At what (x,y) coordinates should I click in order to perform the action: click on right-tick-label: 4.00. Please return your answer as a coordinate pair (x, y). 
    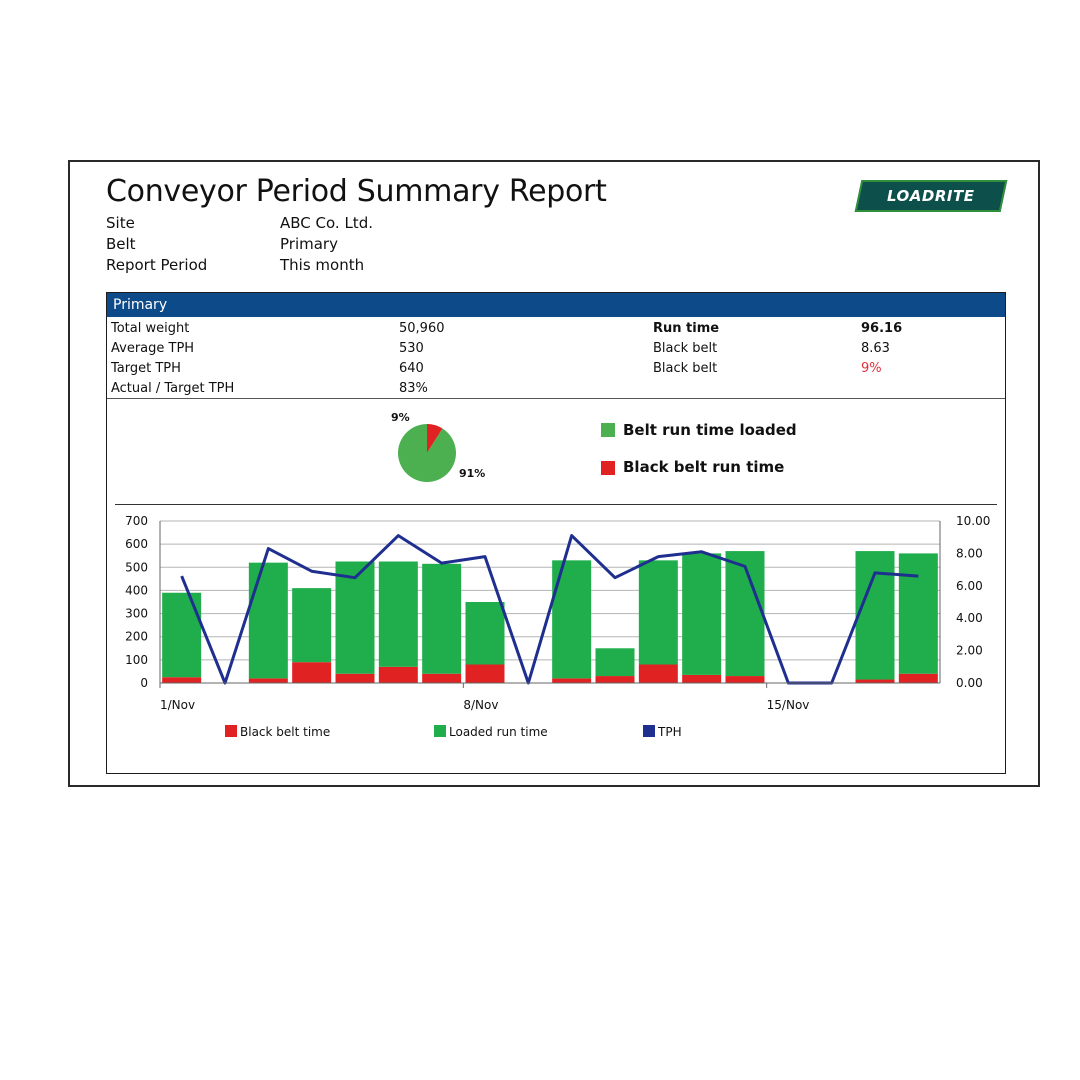
    Looking at the image, I should click on (969, 618).